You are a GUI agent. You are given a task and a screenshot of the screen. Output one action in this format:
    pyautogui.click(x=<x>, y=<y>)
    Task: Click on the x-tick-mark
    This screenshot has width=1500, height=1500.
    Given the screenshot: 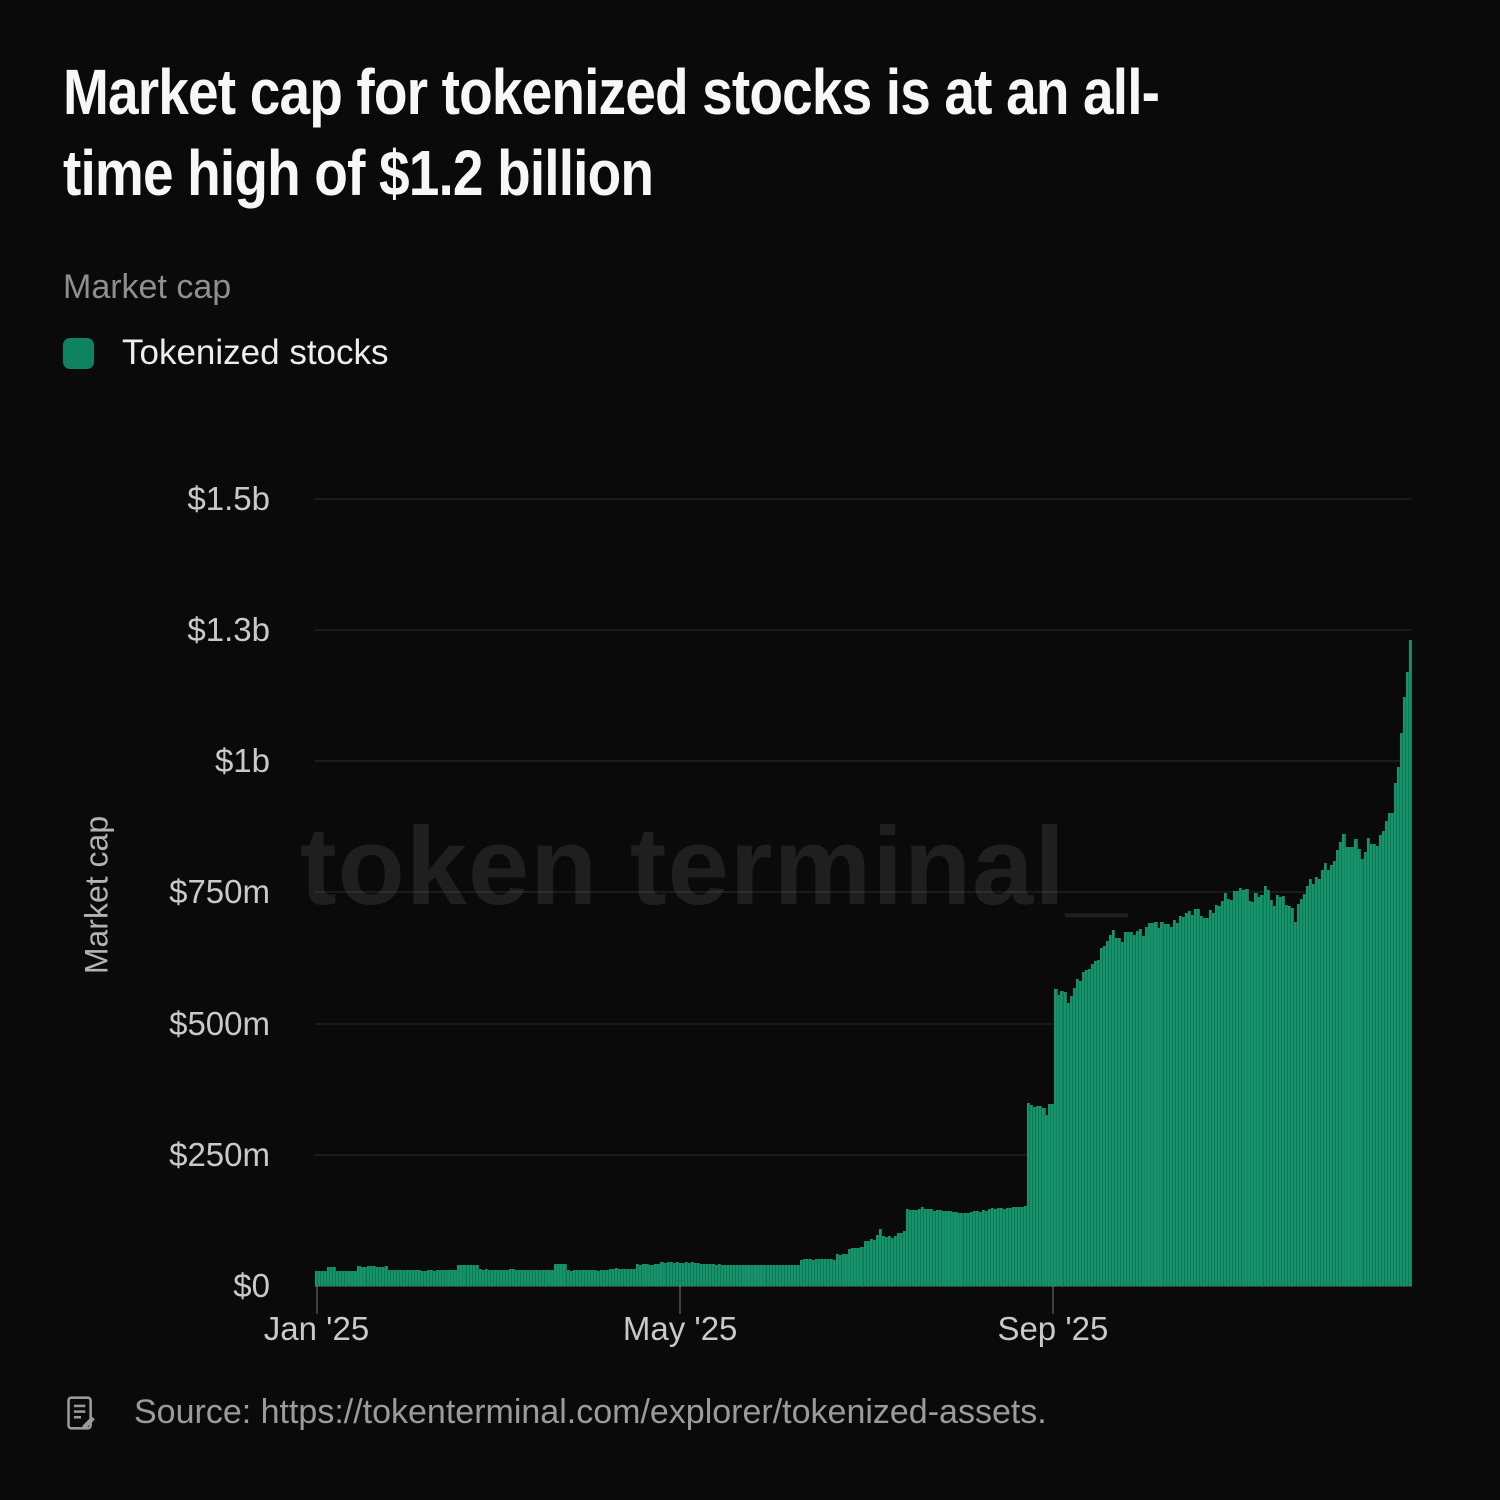 What is the action you would take?
    pyautogui.click(x=316, y=1300)
    